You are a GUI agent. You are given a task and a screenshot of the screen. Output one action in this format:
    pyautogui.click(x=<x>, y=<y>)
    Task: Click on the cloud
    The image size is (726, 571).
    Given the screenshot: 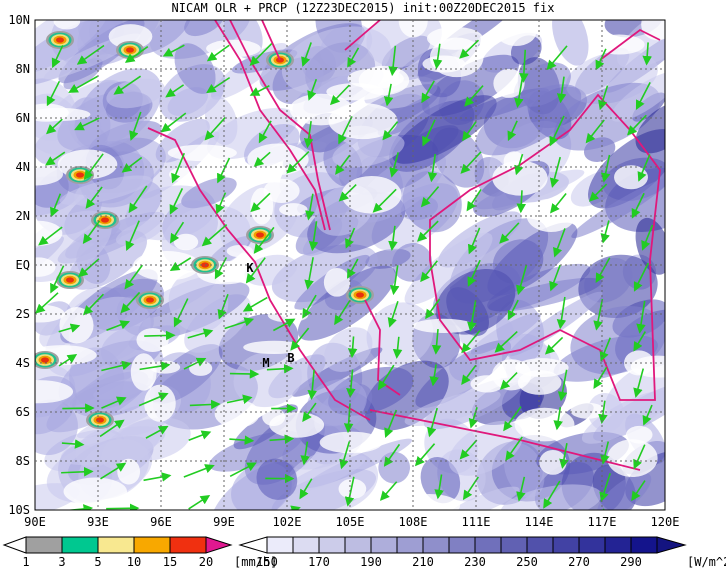 What is the action you would take?
    pyautogui.click(x=618, y=286)
    